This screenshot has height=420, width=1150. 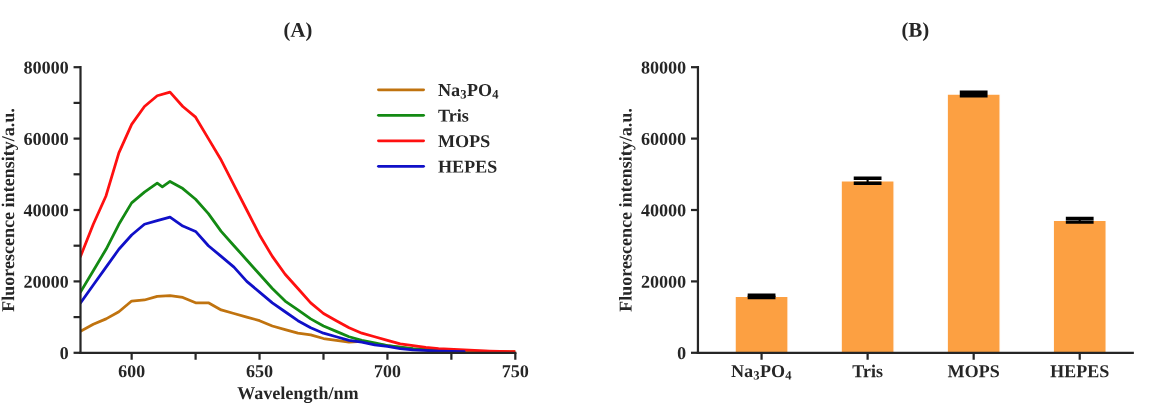 I want to click on chart-title: (B), so click(x=915, y=32).